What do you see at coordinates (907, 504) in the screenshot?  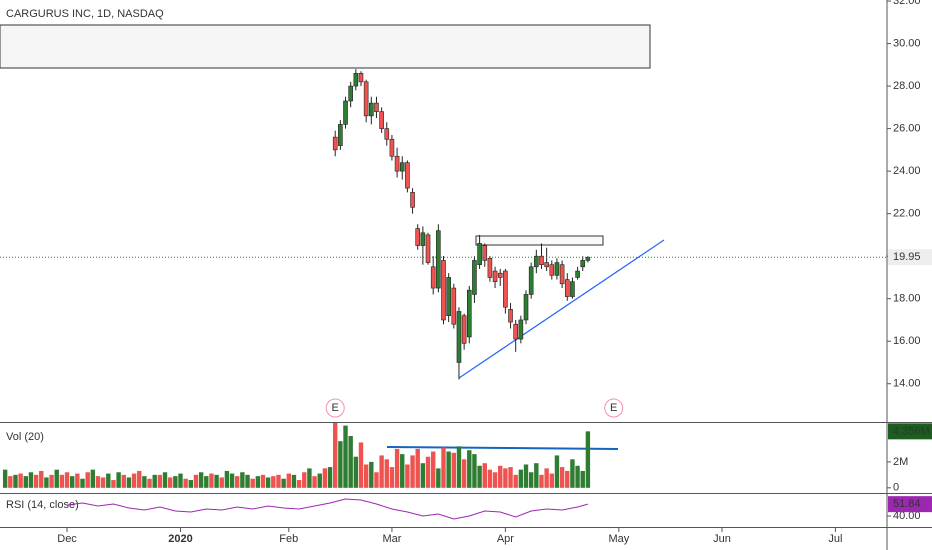 I see `rsi-value-label: 51.84` at bounding box center [907, 504].